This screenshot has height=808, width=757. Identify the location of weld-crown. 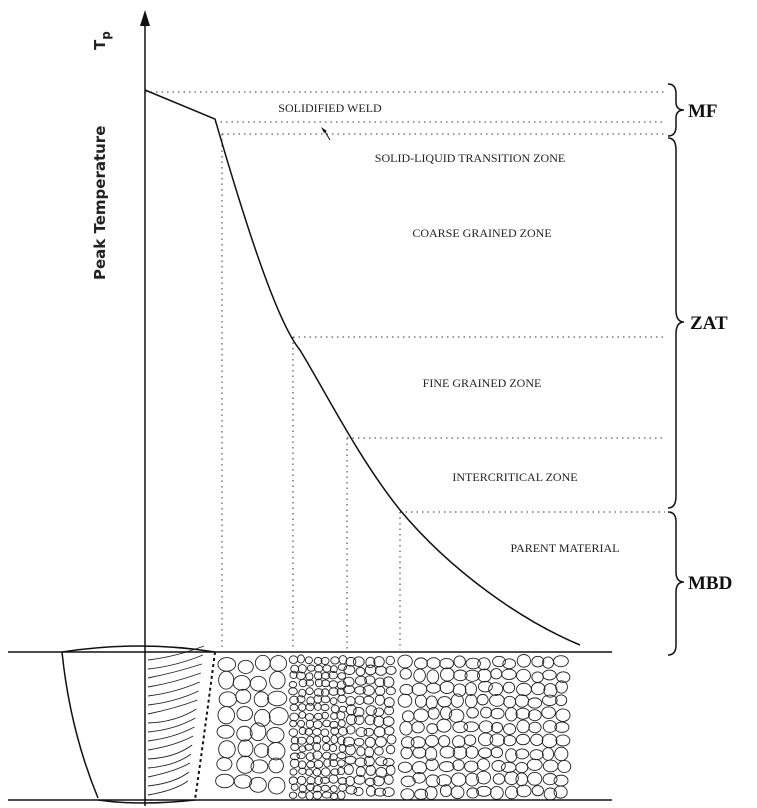
(138, 649).